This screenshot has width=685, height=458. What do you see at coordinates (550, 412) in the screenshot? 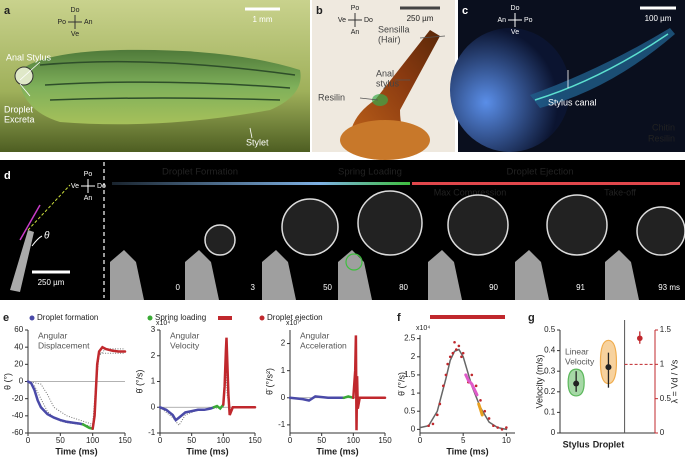
I see `tick-label: 0.1` at bounding box center [550, 412].